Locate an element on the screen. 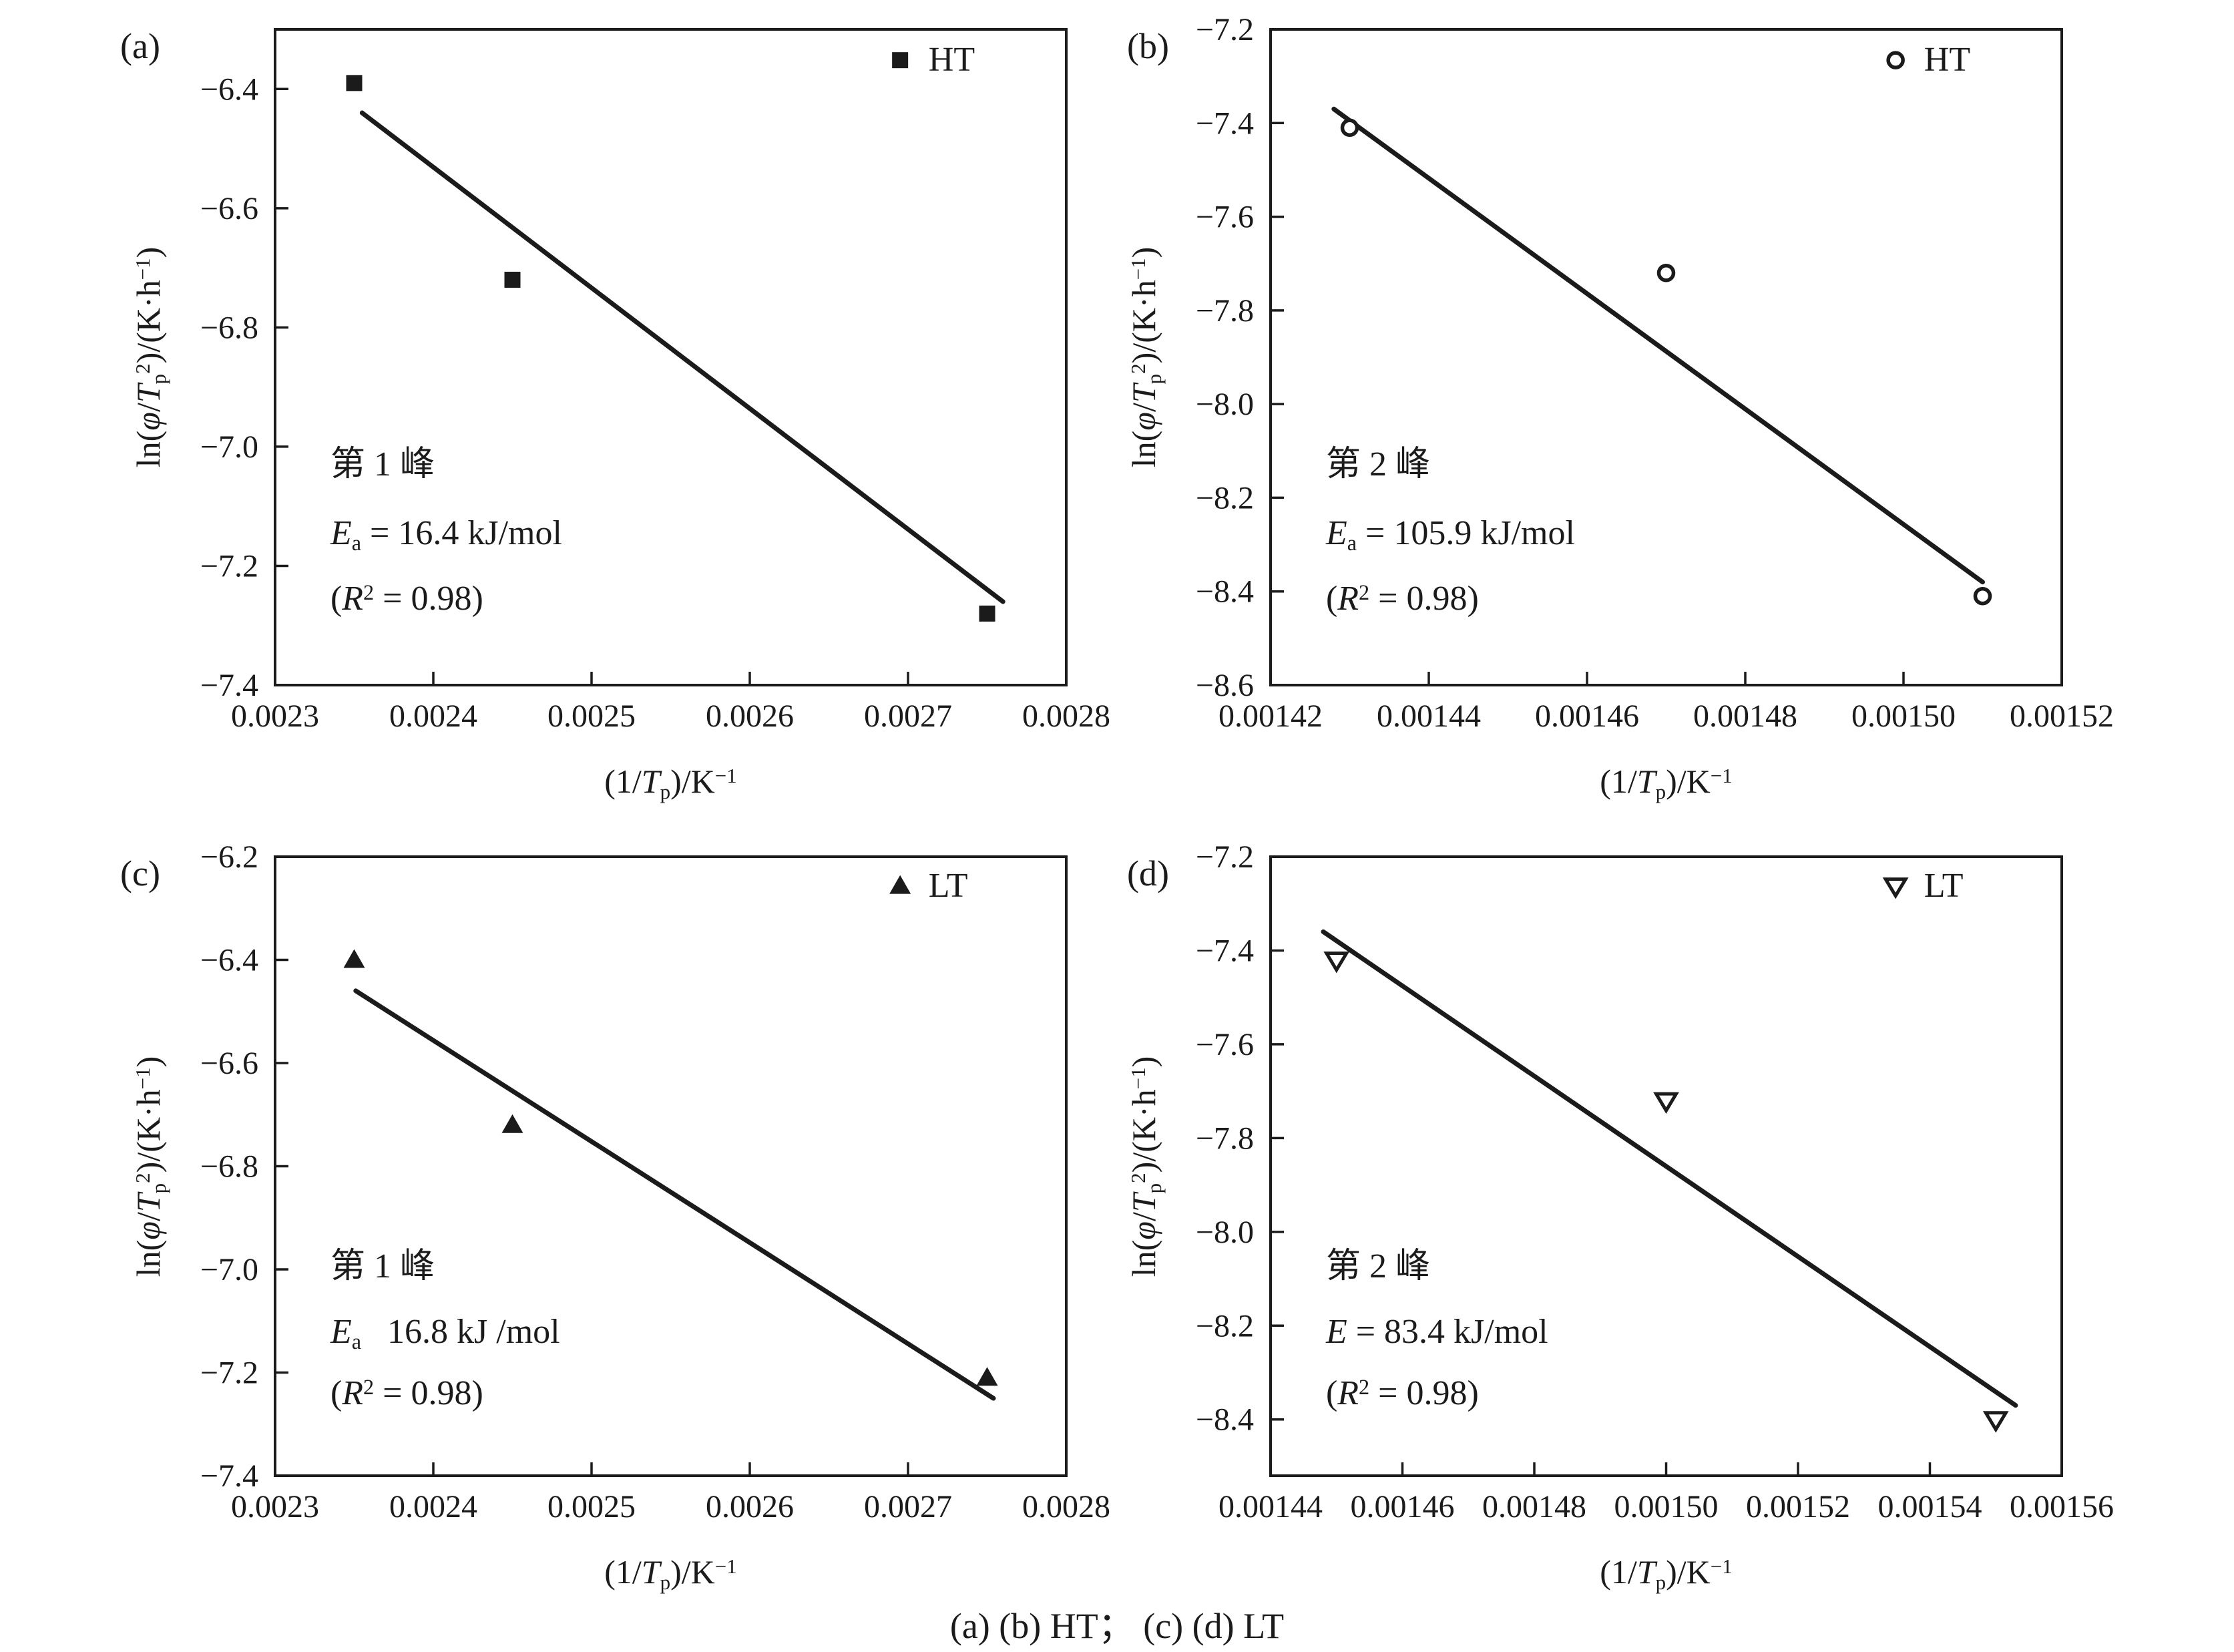 This screenshot has height=1652, width=2234. text-segment: )/(K·h is located at coordinates (148, 1130).